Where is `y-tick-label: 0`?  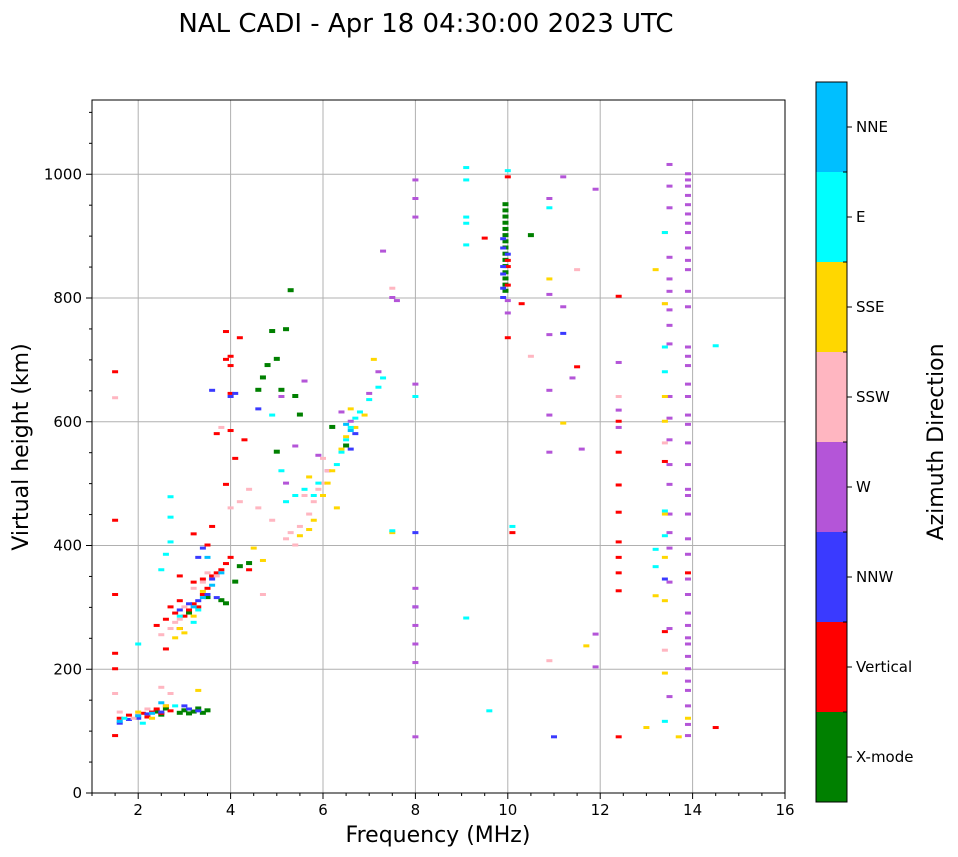
y-tick-label: 0 is located at coordinates (77, 793).